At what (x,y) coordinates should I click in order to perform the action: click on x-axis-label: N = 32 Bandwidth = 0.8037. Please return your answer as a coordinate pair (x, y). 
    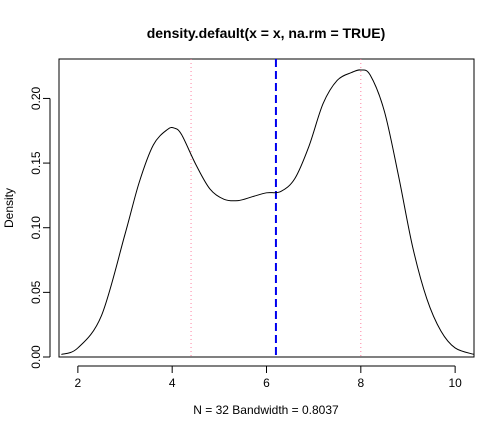
    Looking at the image, I should click on (266, 410).